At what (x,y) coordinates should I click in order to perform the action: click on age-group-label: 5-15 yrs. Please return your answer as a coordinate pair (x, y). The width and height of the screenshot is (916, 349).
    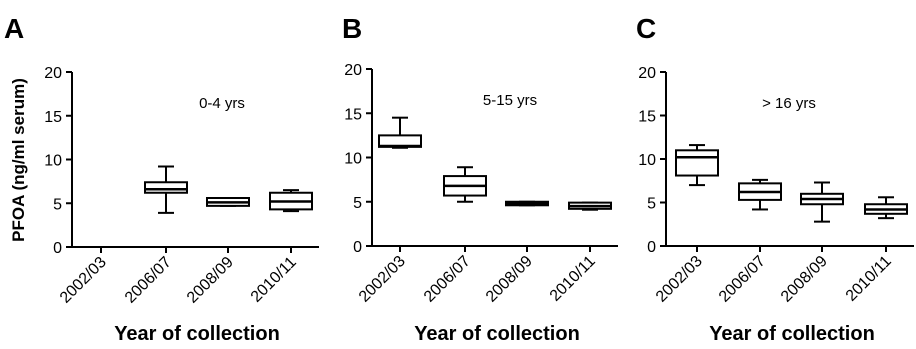
    Looking at the image, I should click on (510, 100).